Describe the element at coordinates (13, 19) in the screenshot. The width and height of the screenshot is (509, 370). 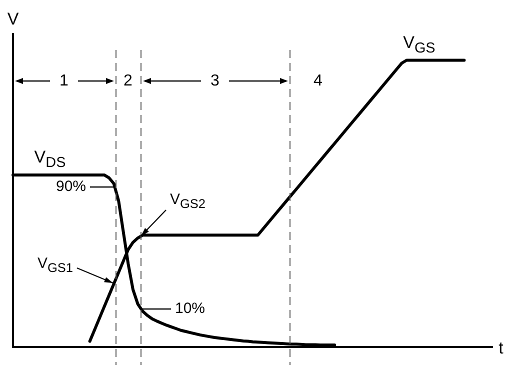
I see `y-axis-title: V` at that location.